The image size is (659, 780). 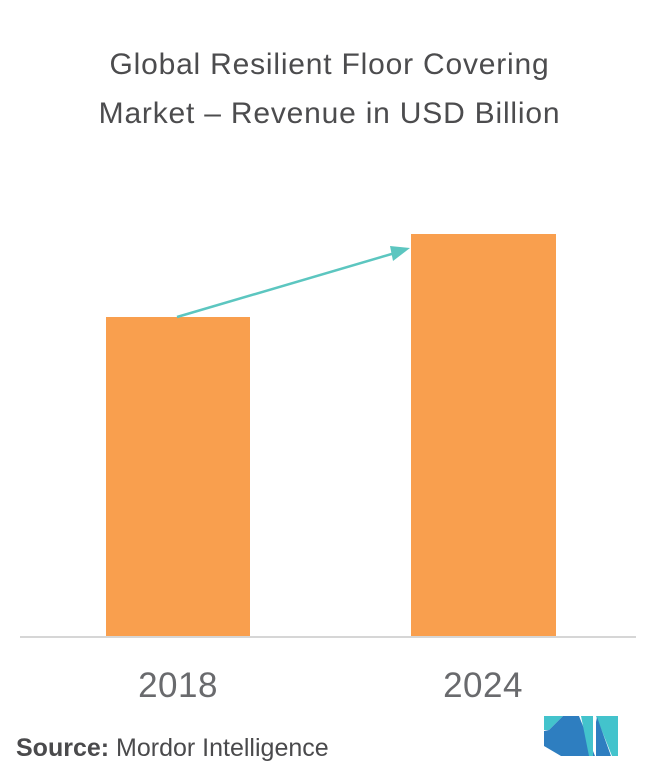 I want to click on logo-teal-right-block, so click(x=607, y=736).